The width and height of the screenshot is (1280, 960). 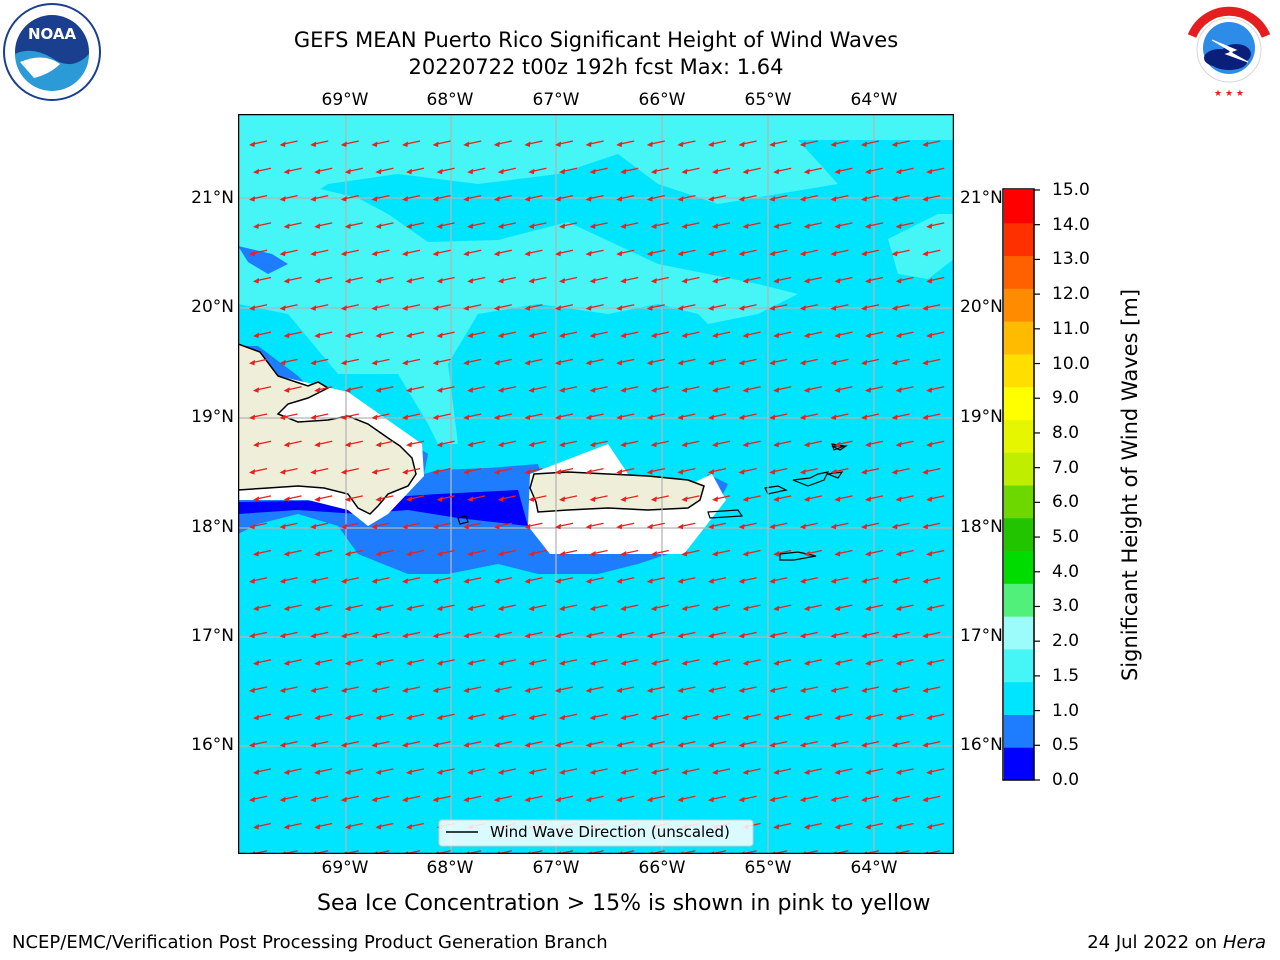 I want to click on lon-label-top: 67°W, so click(x=556, y=100).